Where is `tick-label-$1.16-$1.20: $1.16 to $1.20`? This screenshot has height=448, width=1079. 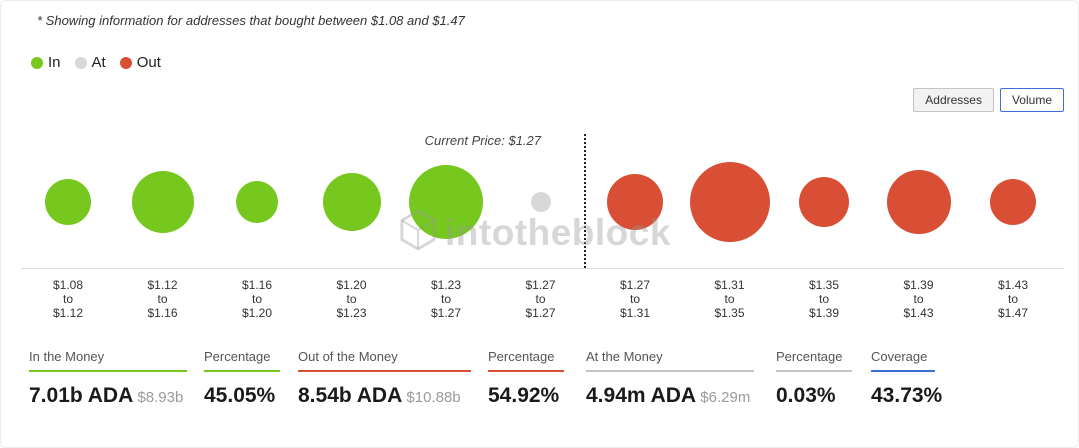 tick-label-$1.16-$1.20: $1.16 to $1.20 is located at coordinates (257, 299).